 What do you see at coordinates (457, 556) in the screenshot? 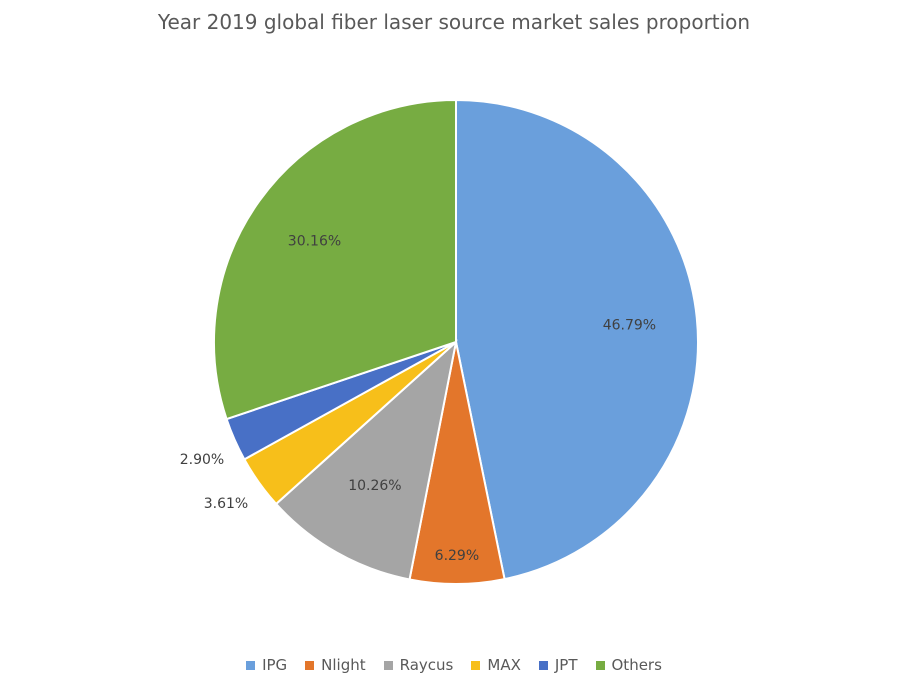
I see `data-label-nlight: 6.29%` at bounding box center [457, 556].